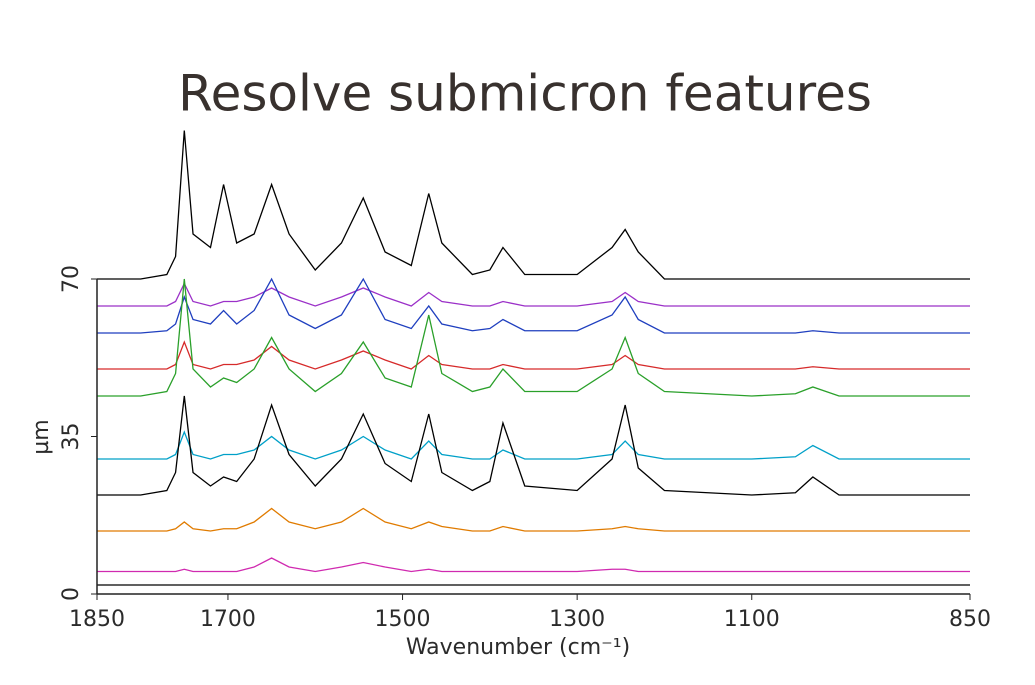 The image size is (1035, 685). What do you see at coordinates (970, 619) in the screenshot?
I see `x-tick-label: 850` at bounding box center [970, 619].